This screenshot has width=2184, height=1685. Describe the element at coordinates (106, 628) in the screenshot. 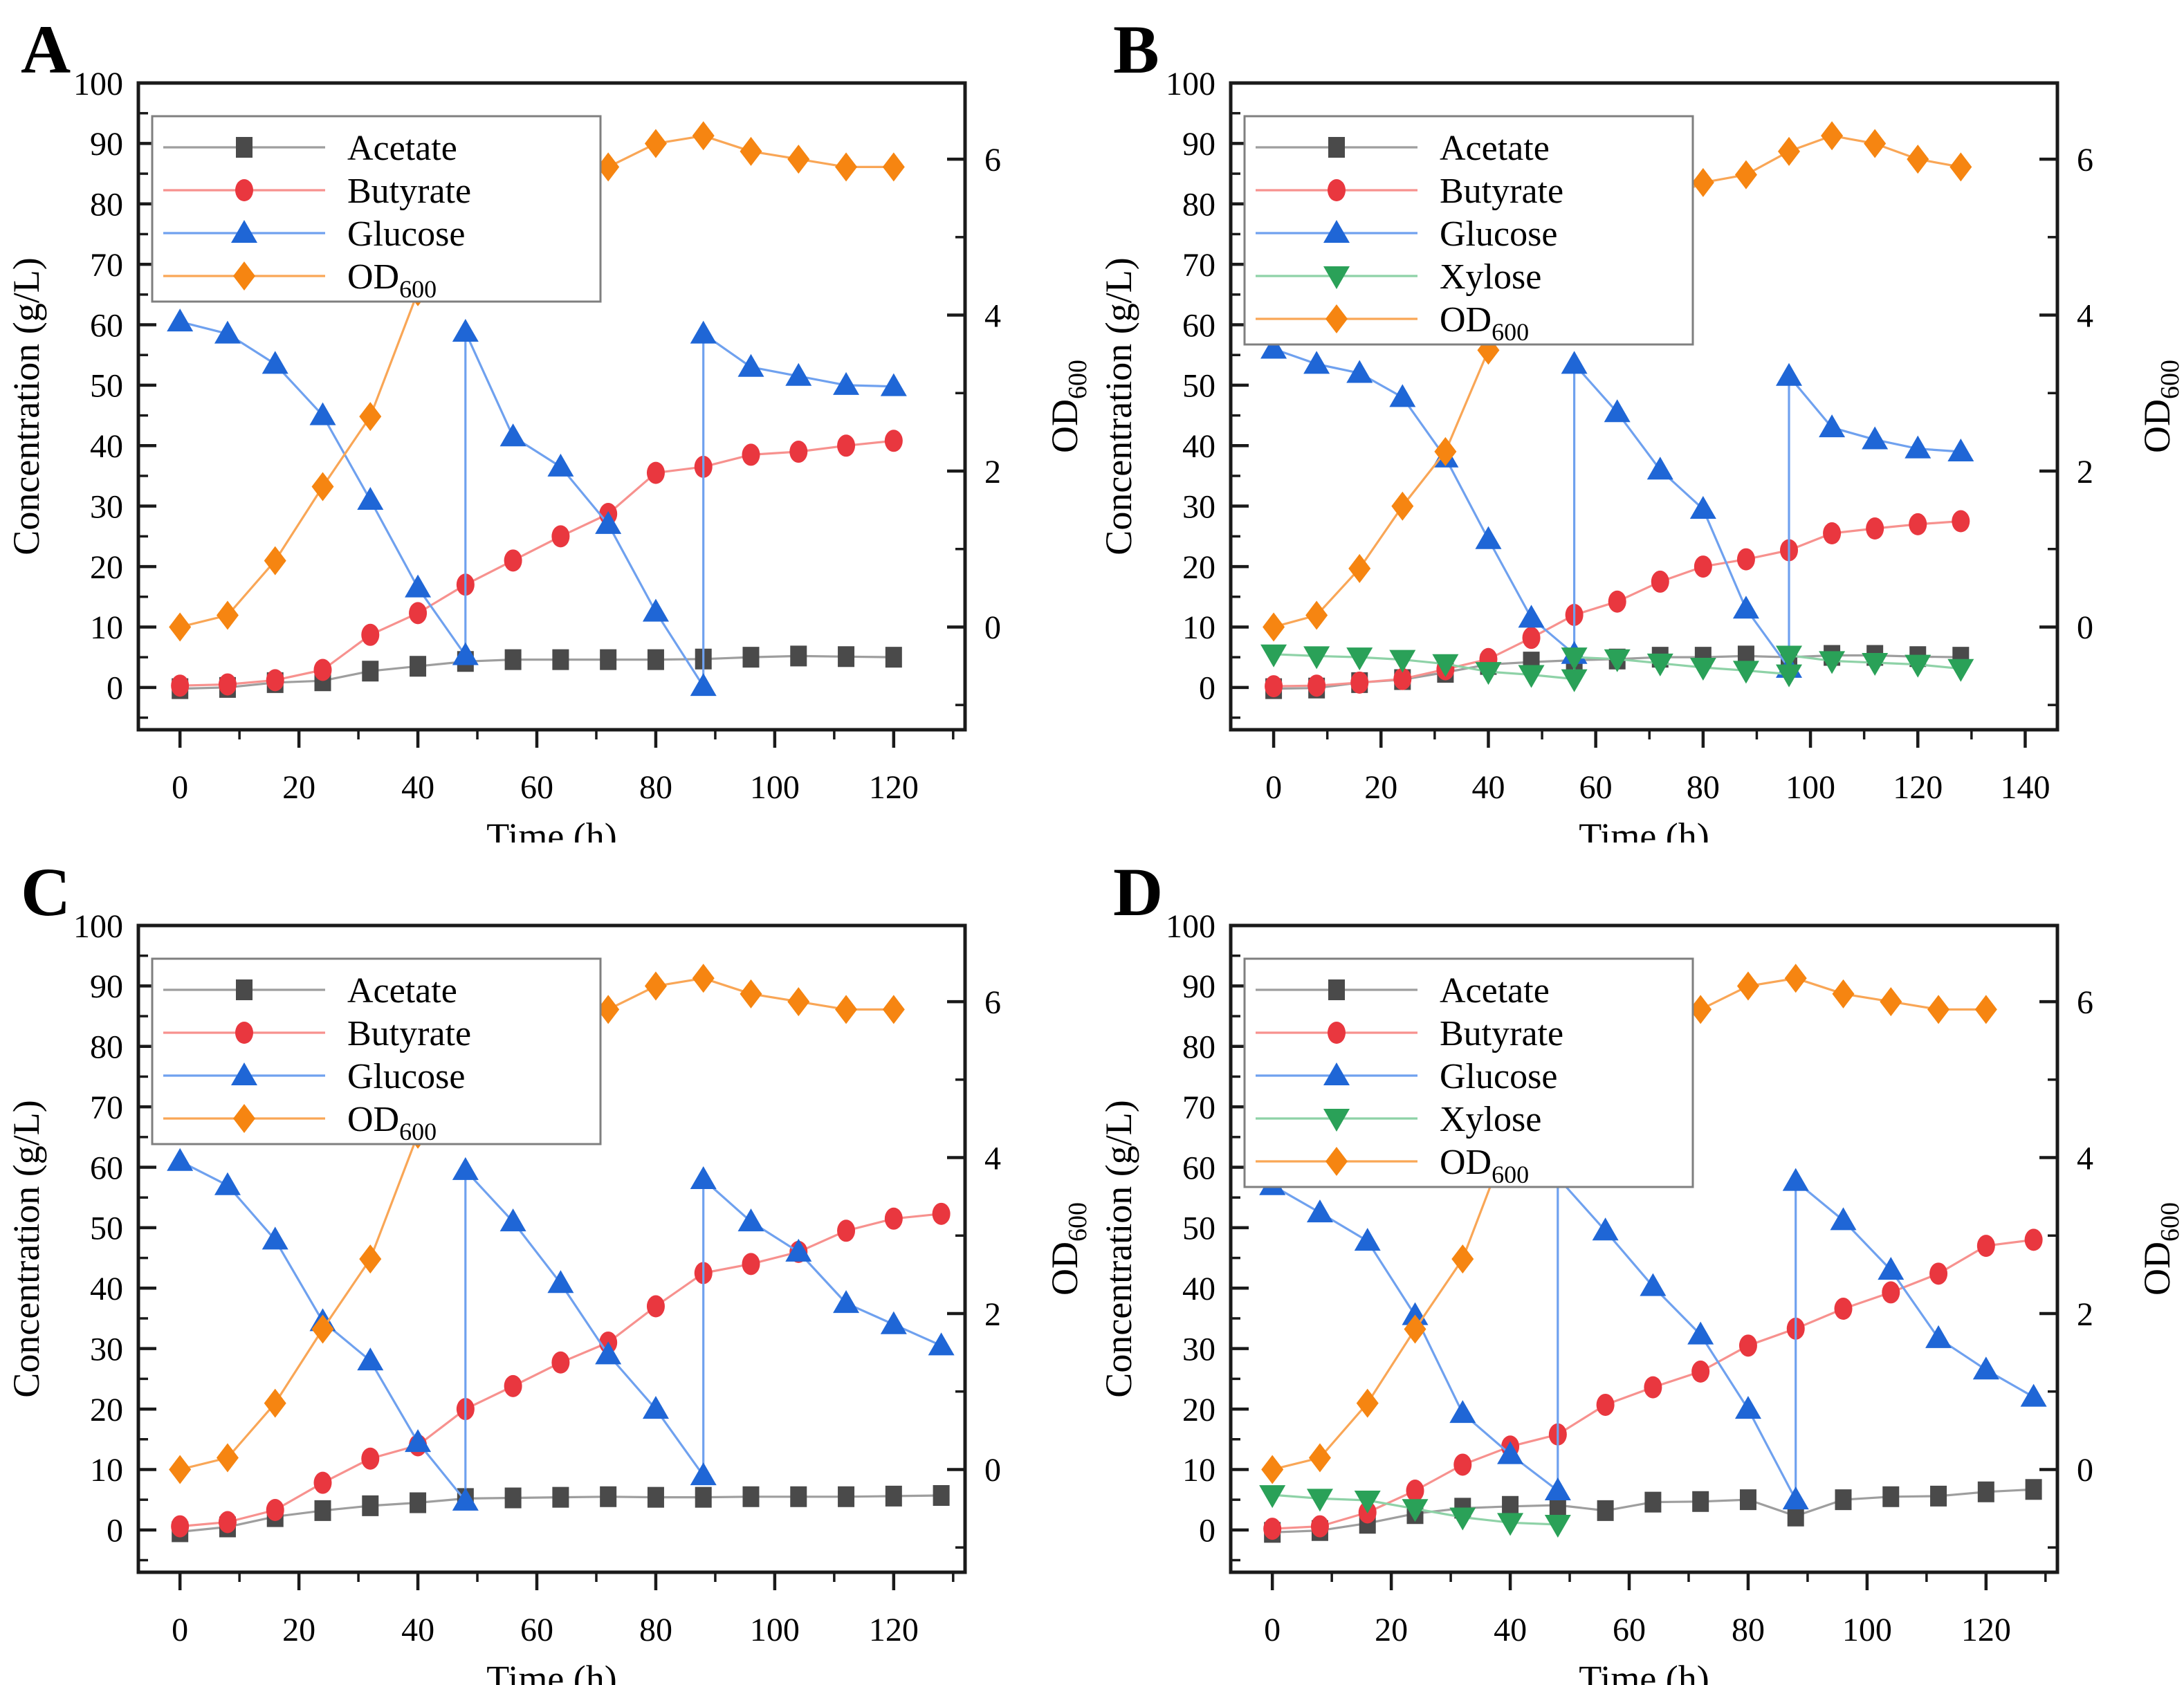

I see `y-left-tick-label: 10` at that location.